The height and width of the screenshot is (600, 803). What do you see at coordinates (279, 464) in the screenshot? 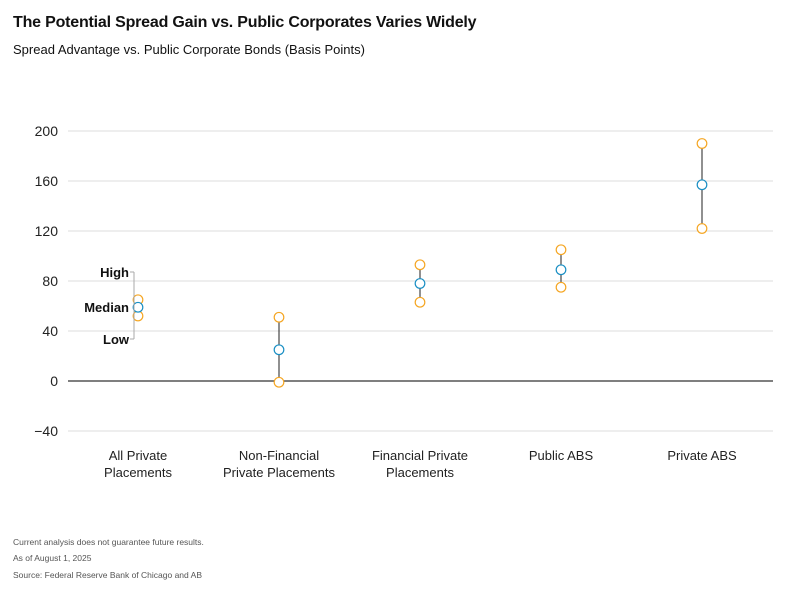
I see `x-category-label: Non-Financial Private Placements` at bounding box center [279, 464].